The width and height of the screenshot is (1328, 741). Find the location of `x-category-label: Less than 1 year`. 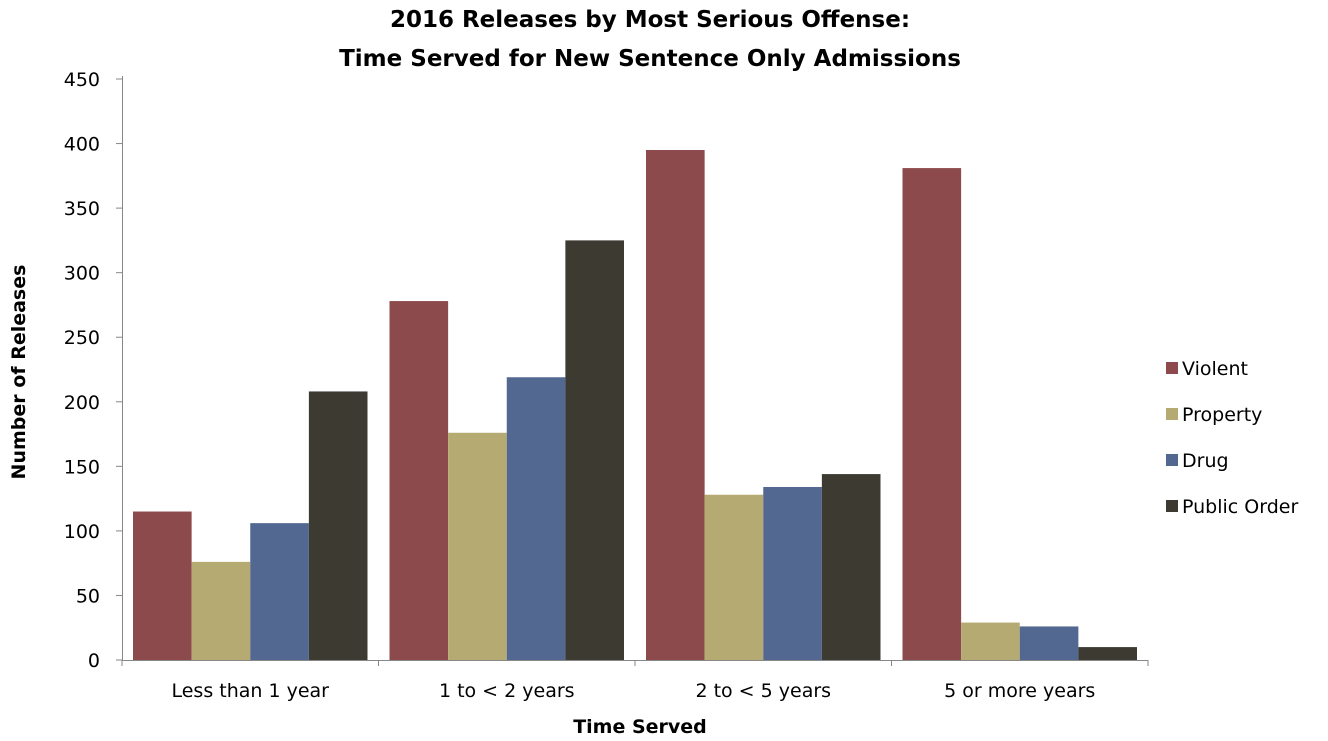

x-category-label: Less than 1 year is located at coordinates (250, 691).